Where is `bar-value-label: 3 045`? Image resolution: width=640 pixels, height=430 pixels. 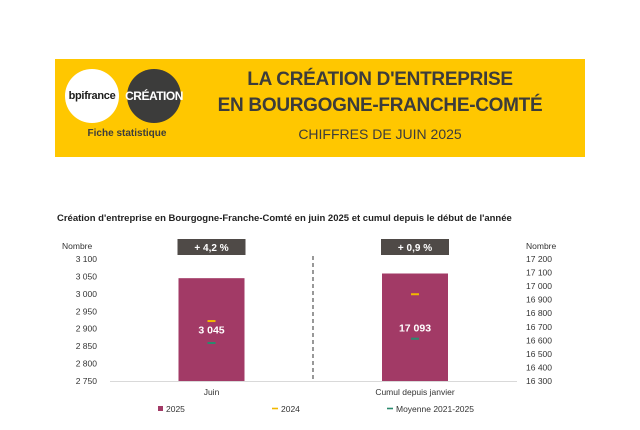
bar-value-label: 3 045 is located at coordinates (211, 331).